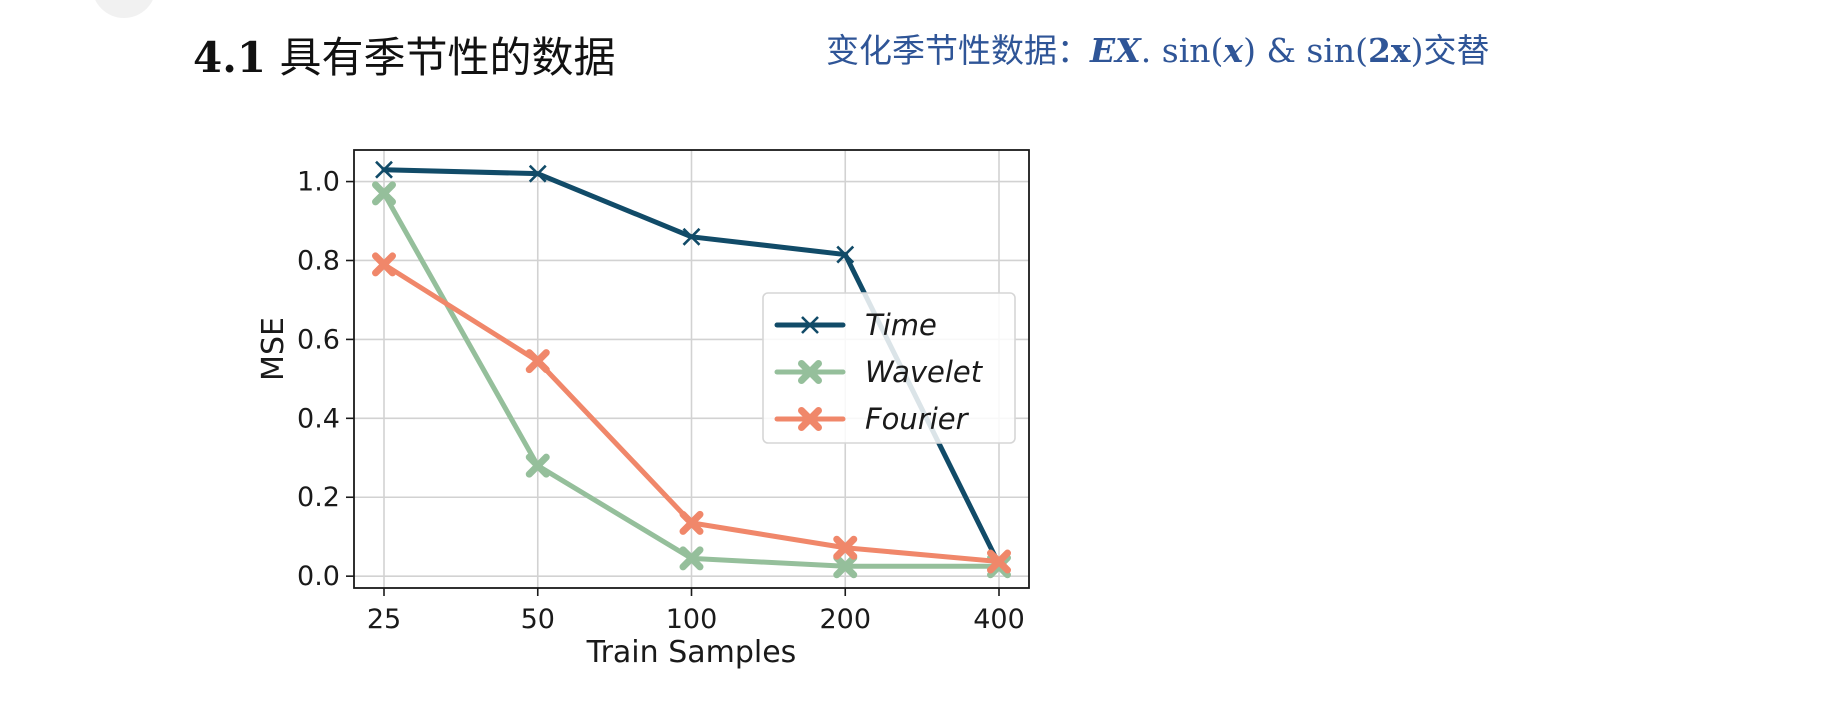 The height and width of the screenshot is (708, 1822). I want to click on x-tick-label: 25, so click(384, 619).